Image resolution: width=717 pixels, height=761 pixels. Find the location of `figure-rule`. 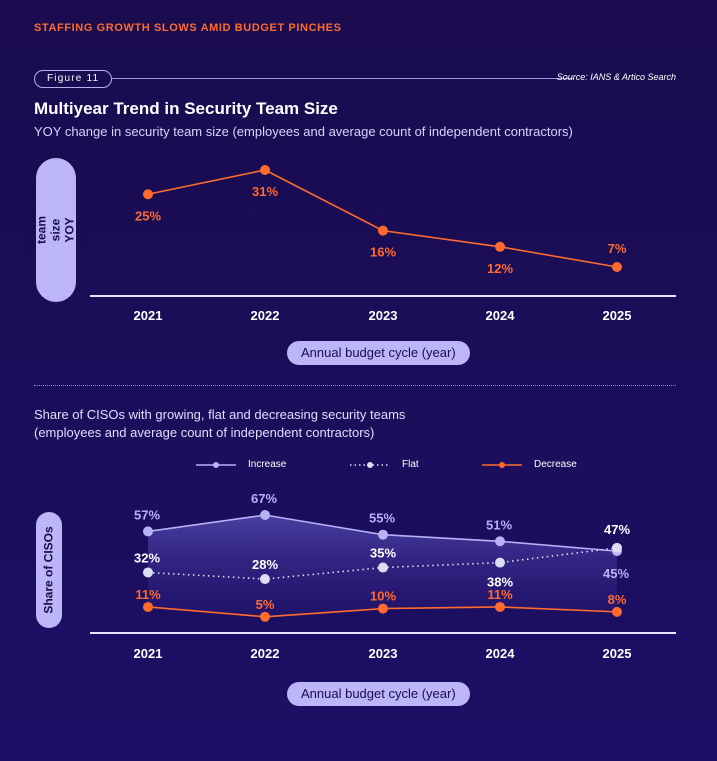

figure-rule is located at coordinates (343, 78).